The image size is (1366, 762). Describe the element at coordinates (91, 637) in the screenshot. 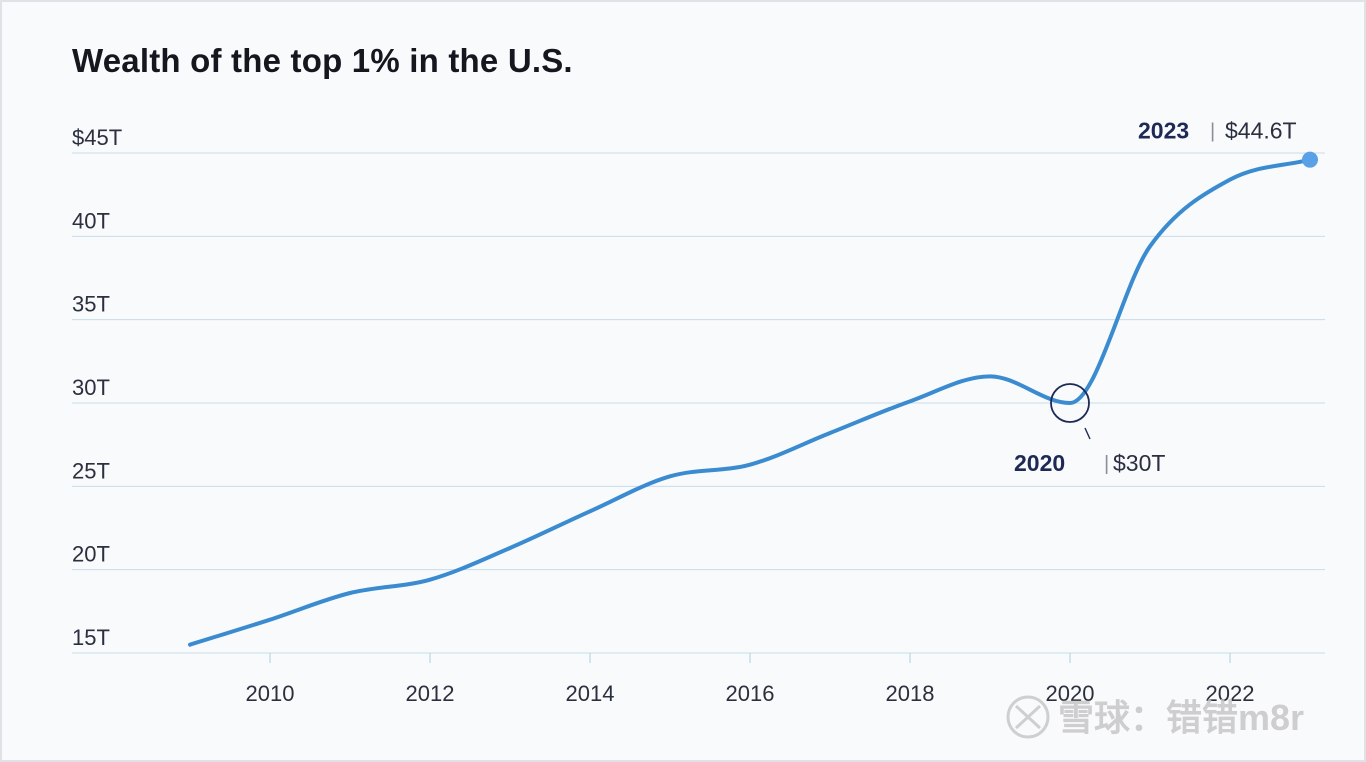

I see `y-tick-label: 15T` at that location.